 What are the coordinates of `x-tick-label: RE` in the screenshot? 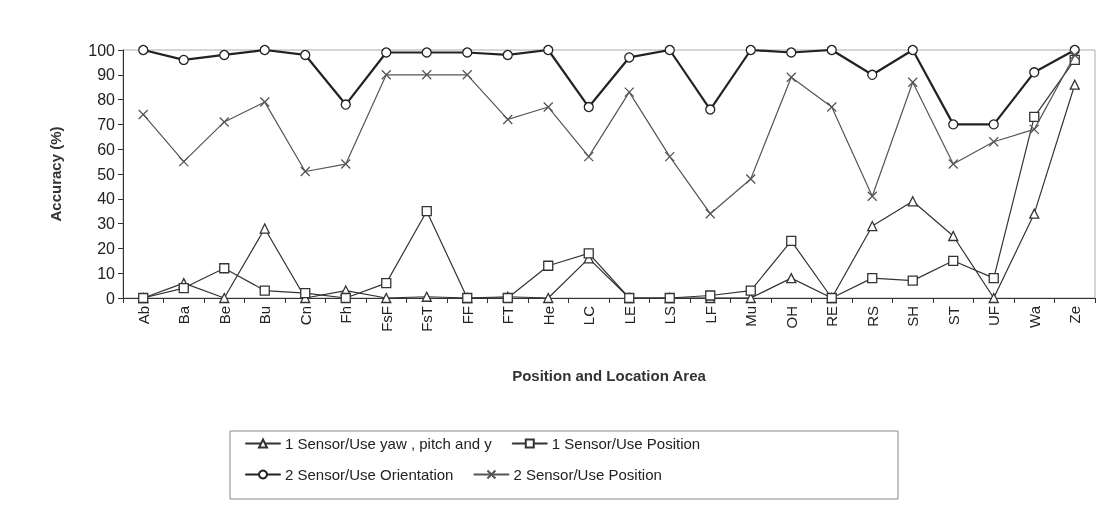 It's located at (832, 316).